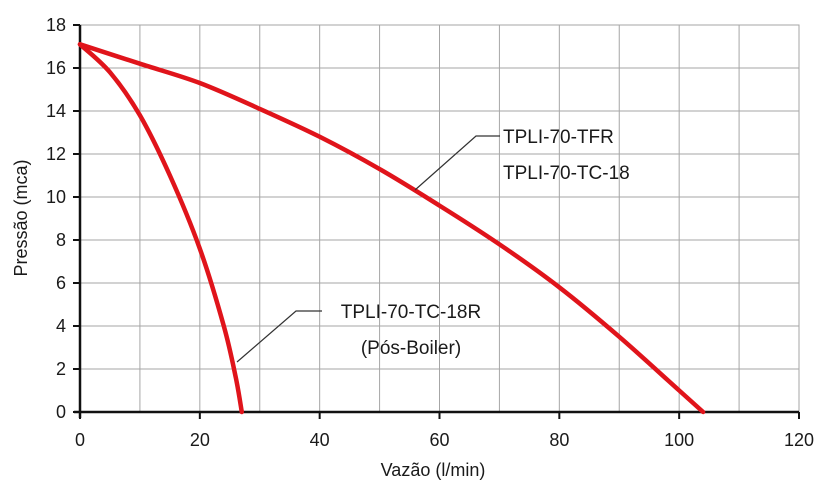 The image size is (820, 493). What do you see at coordinates (21, 217) in the screenshot?
I see `y-axis-label: Pressão (mca)` at bounding box center [21, 217].